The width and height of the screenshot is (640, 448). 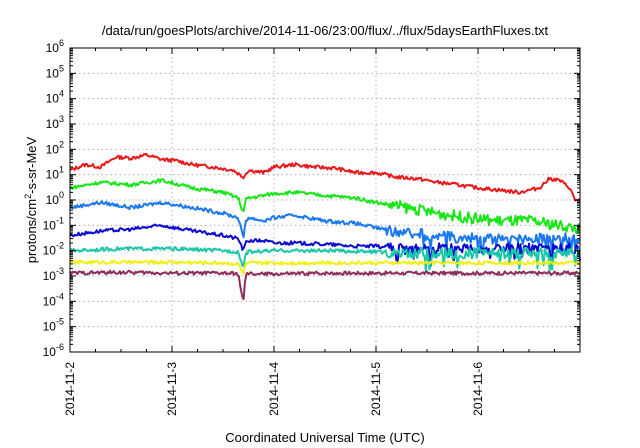 What do you see at coordinates (53, 223) in the screenshot?
I see `y-tick-label: 10⁻¹` at bounding box center [53, 223].